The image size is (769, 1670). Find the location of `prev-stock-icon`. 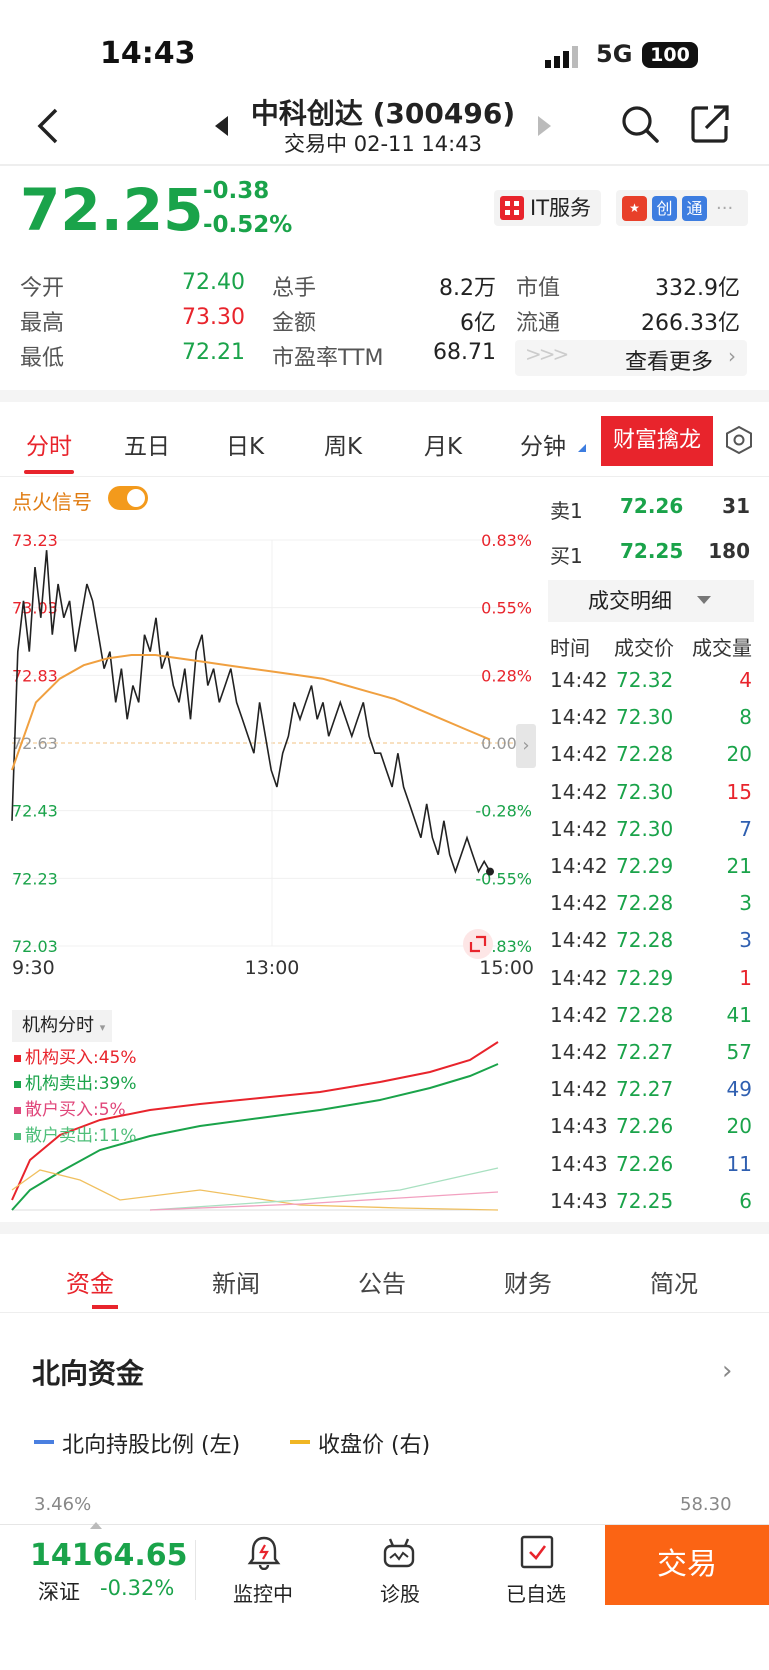

prev-stock-icon is located at coordinates (221, 126).